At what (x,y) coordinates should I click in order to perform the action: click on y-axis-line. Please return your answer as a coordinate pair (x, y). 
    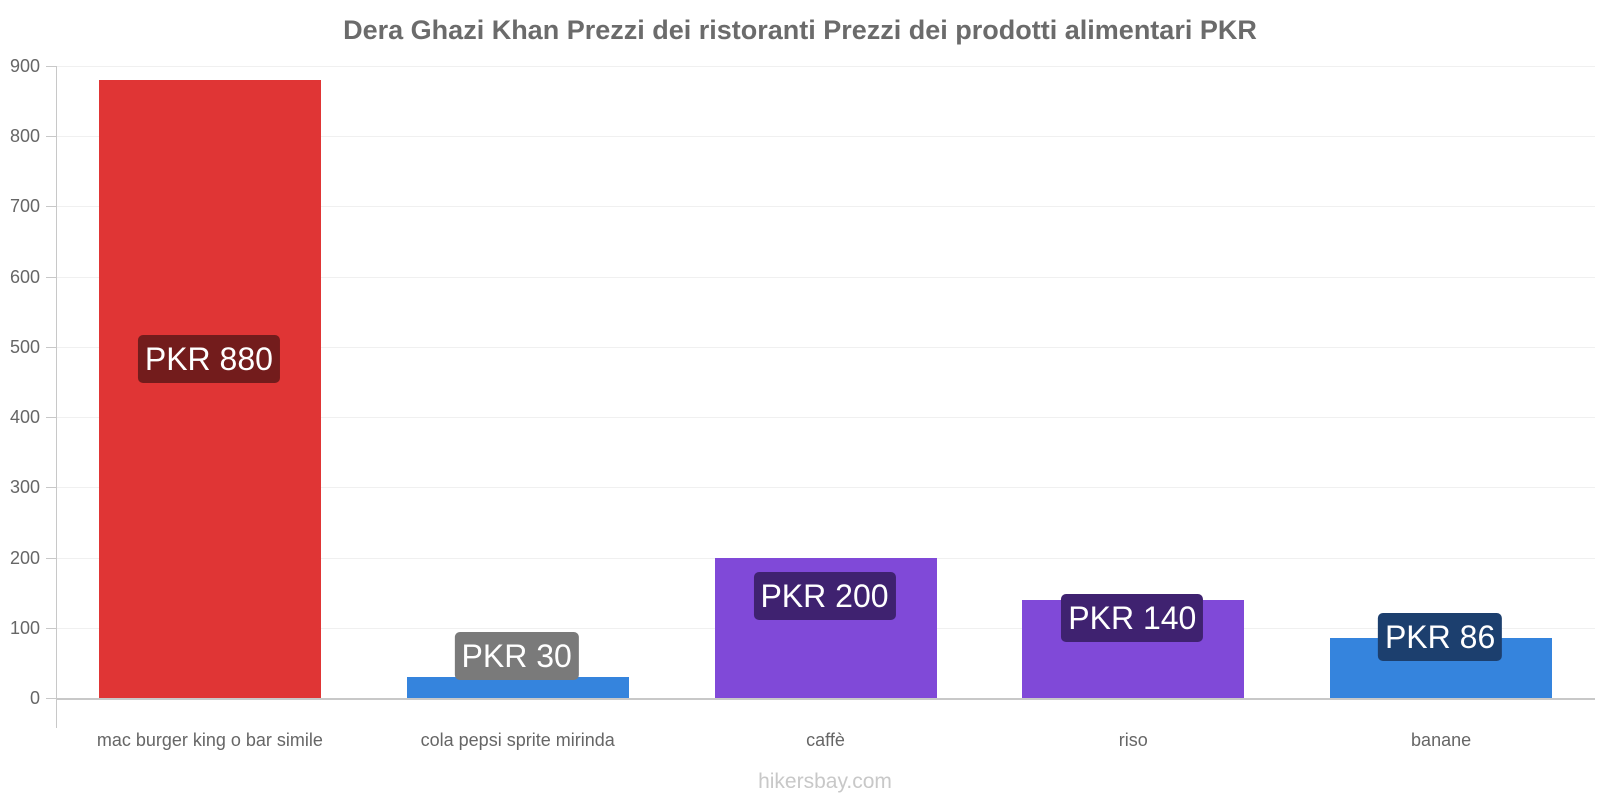
    Looking at the image, I should click on (56, 397).